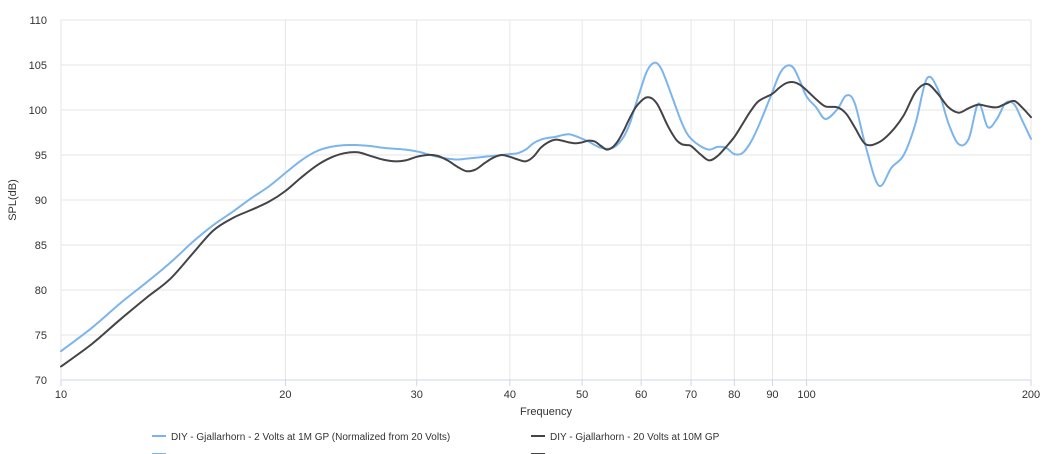 The width and height of the screenshot is (1046, 454). I want to click on y-tick-label: 90, so click(41, 201).